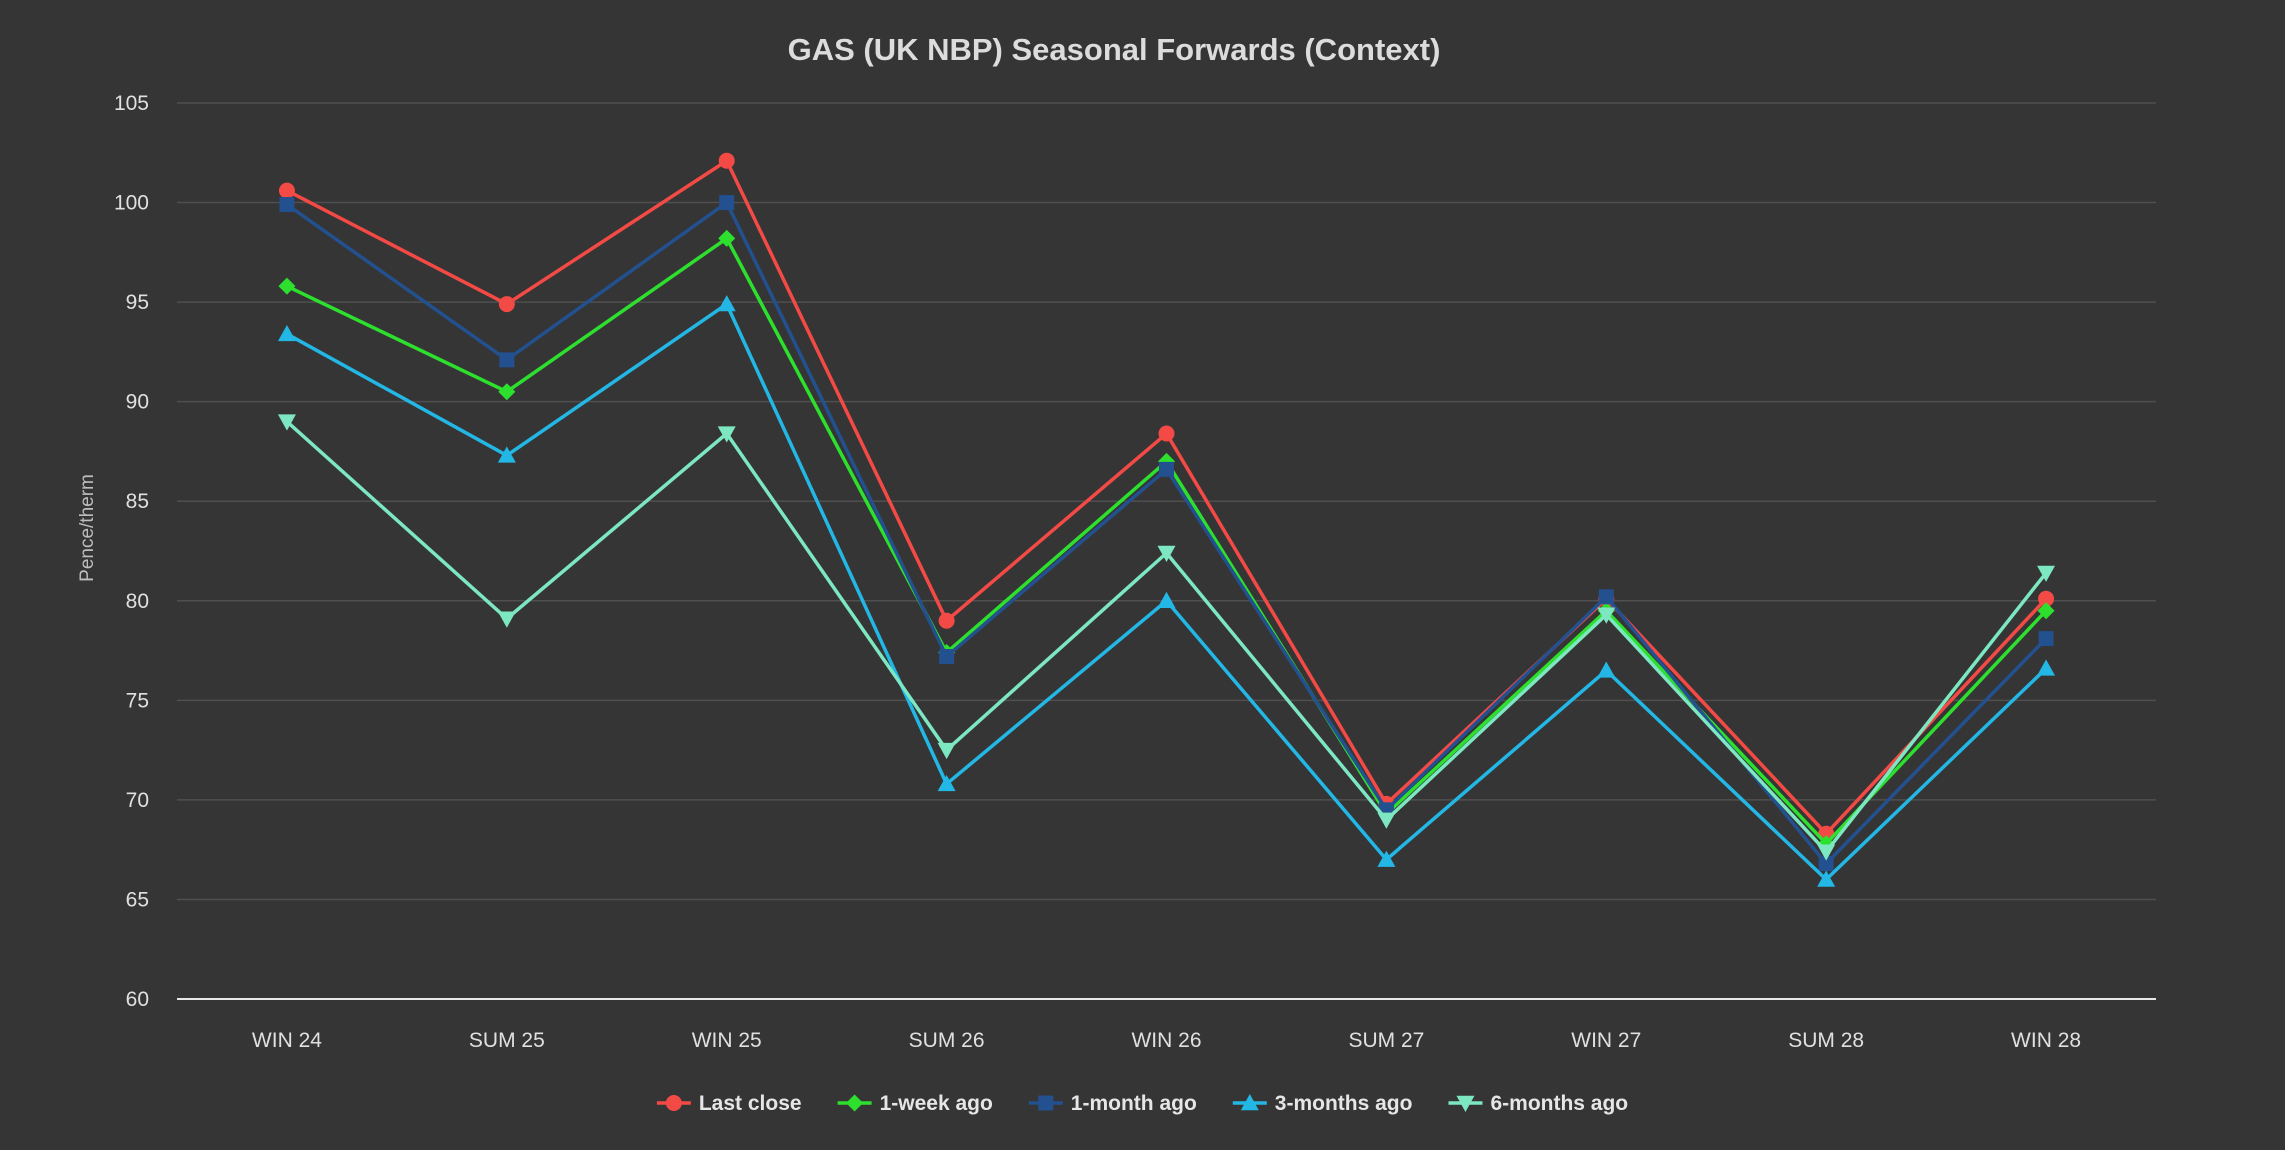  What do you see at coordinates (1114, 49) in the screenshot?
I see `chart-title: GAS (UK NBP) Seasonal Forwards (Context)` at bounding box center [1114, 49].